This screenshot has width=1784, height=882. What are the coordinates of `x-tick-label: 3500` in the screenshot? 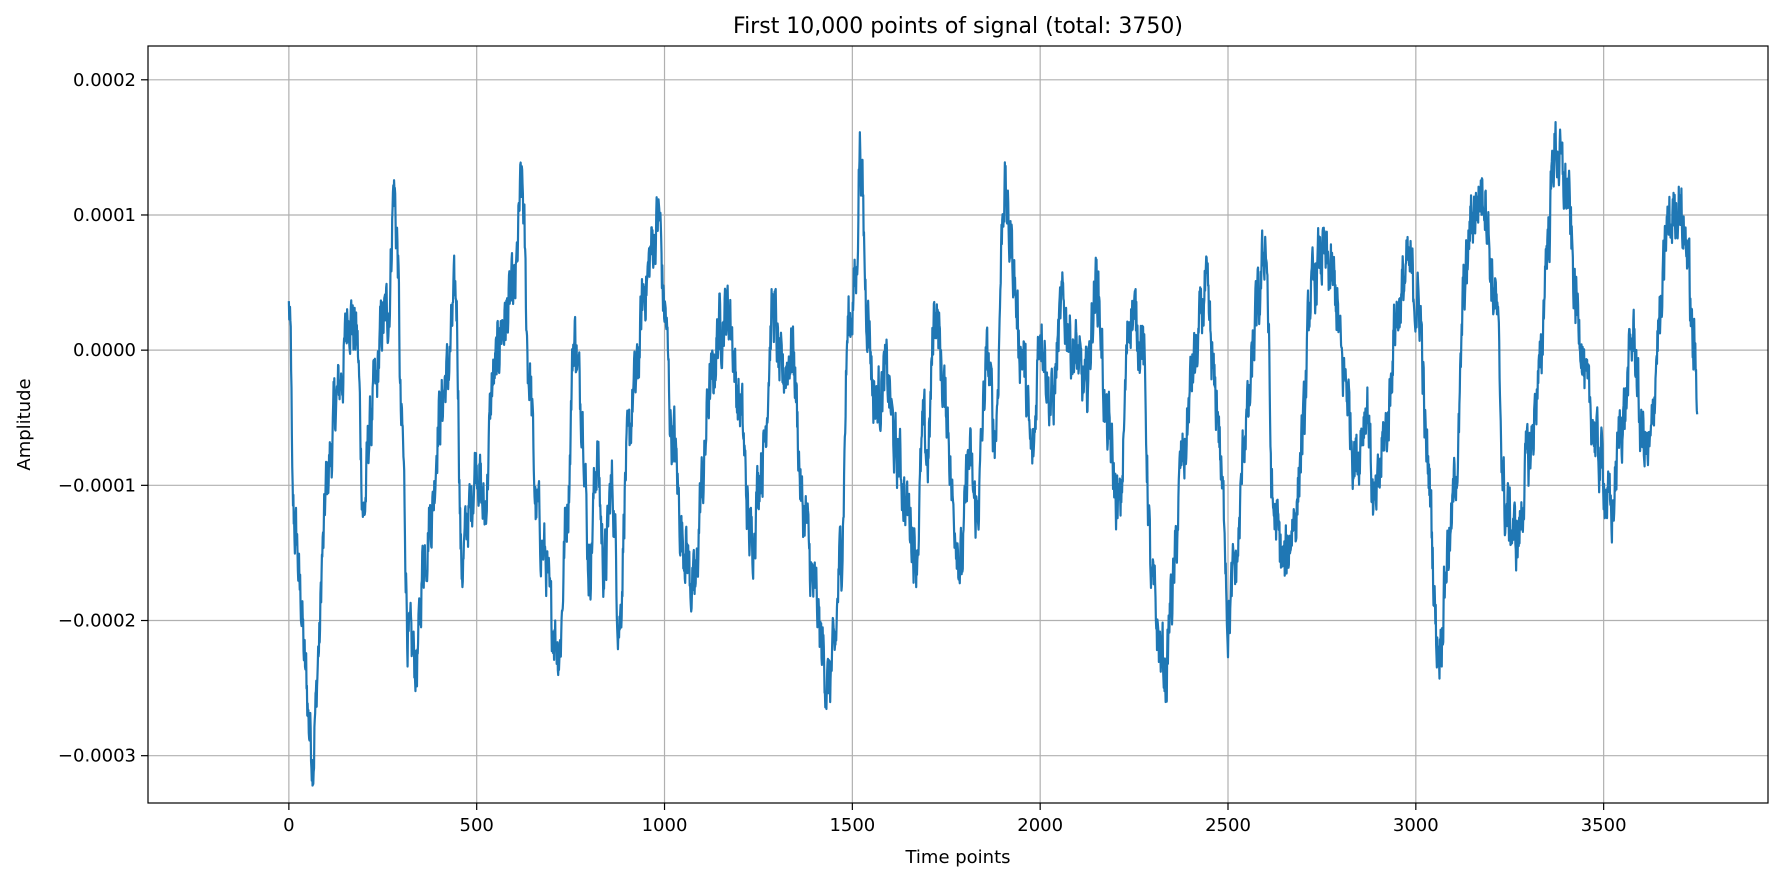 It's located at (1604, 825).